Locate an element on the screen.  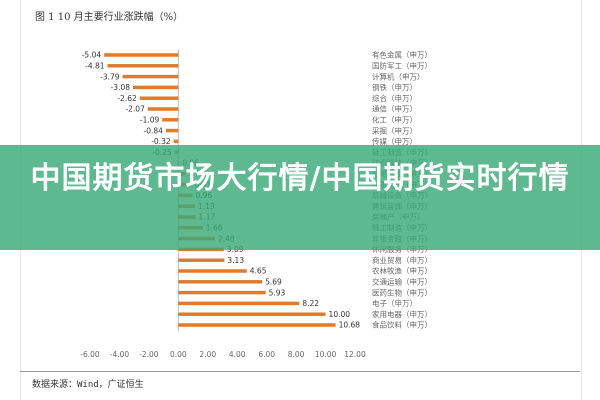
footer-divider is located at coordinates (300, 371).